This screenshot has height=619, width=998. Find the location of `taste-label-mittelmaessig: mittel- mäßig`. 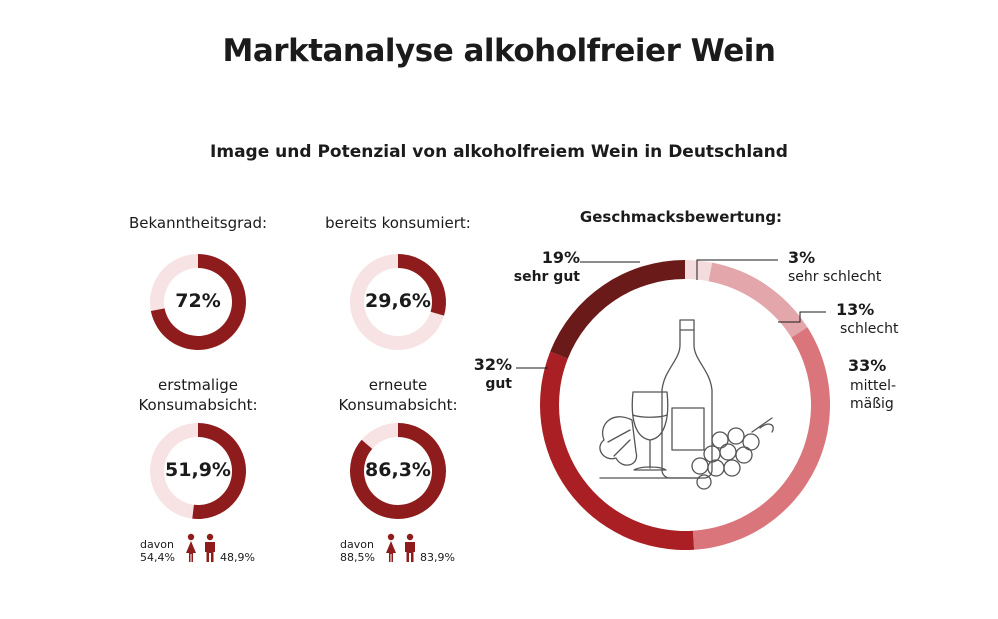

taste-label-mittelmaessig: mittel- mäßig is located at coordinates (873, 395).